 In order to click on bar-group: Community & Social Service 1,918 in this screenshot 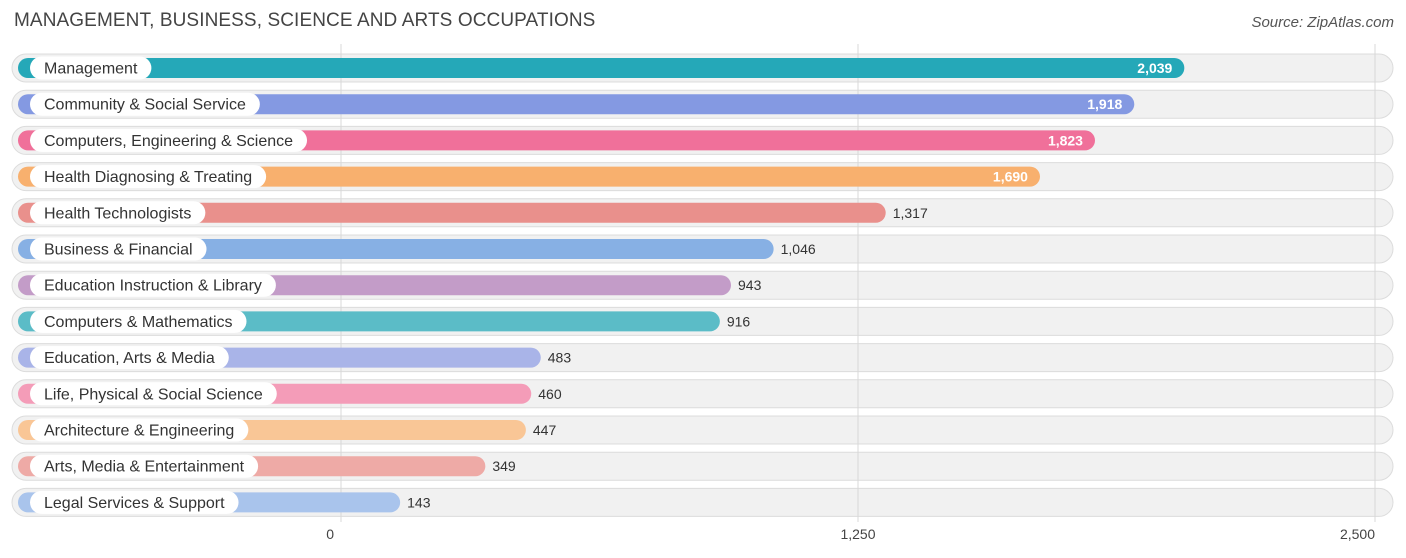, I will do `click(576, 104)`.